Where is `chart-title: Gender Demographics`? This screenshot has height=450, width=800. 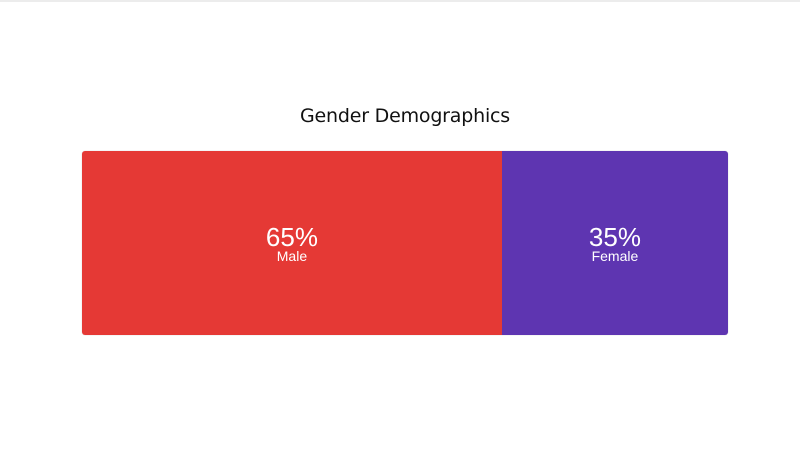
chart-title: Gender Demographics is located at coordinates (405, 116).